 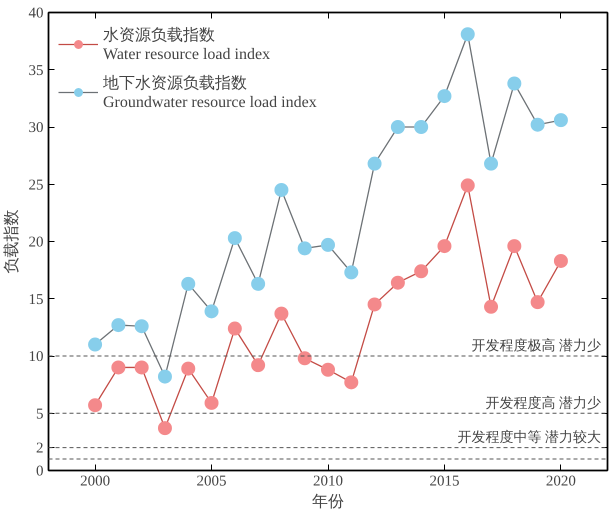 What do you see at coordinates (529, 438) in the screenshot?
I see `ref-line-label: 开发程度中等 潜力较大` at bounding box center [529, 438].